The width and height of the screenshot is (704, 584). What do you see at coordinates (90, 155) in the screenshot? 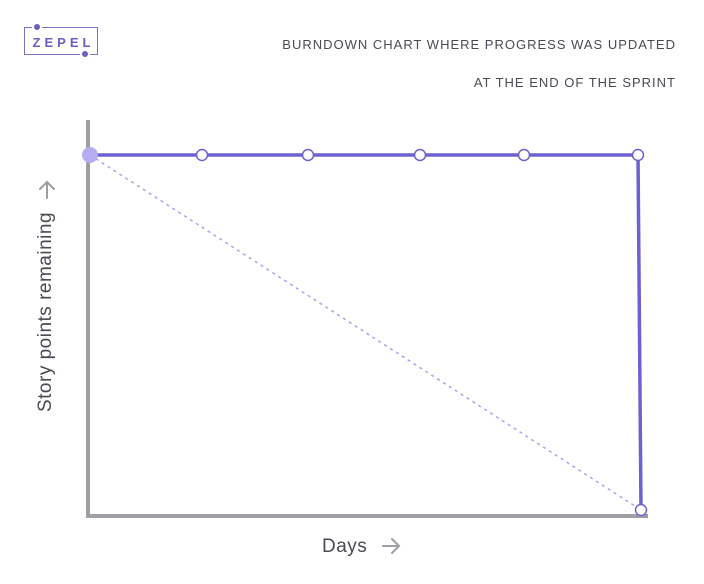
I see `start-point-marker` at bounding box center [90, 155].